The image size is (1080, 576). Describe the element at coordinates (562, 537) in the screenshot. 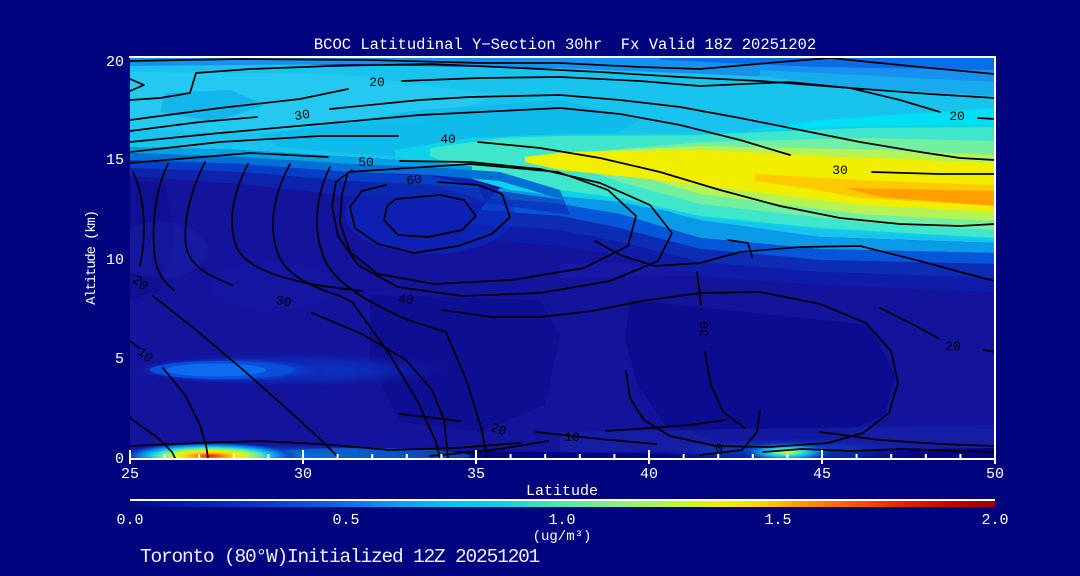

I see `svg-text: (ug/m³)` at that location.